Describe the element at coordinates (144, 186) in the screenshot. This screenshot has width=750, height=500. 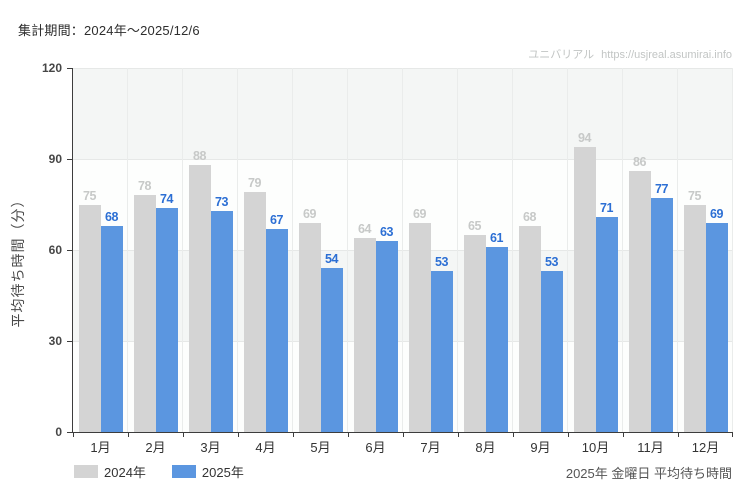
I see `bar-value-label-2024年: 78` at that location.